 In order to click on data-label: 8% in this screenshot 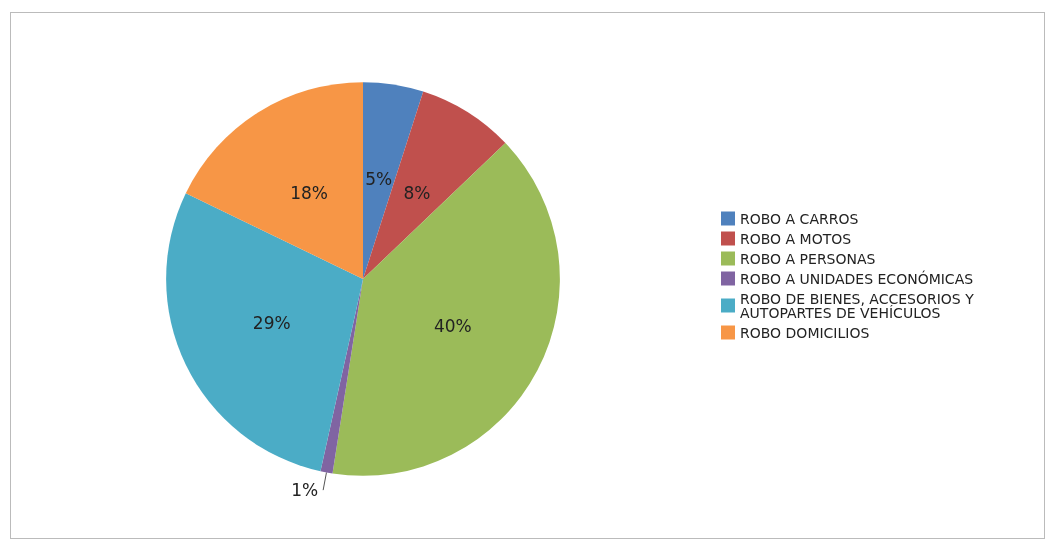, I will do `click(417, 193)`.